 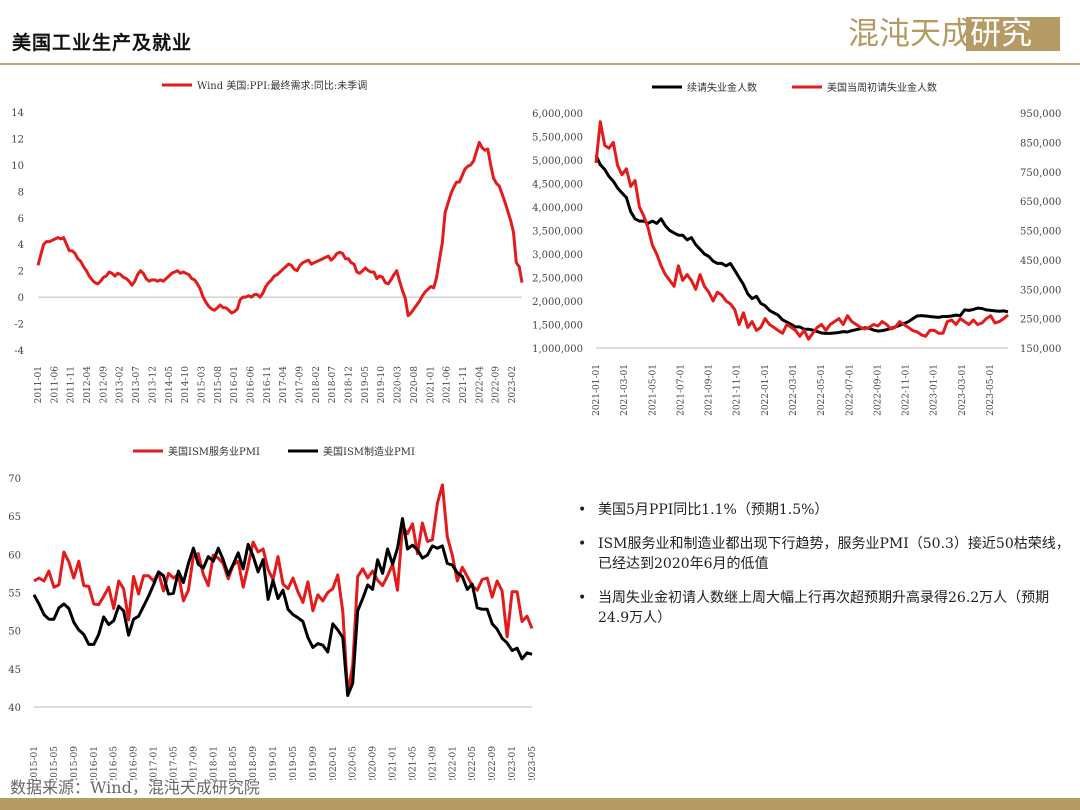 I want to click on x-tick-label: 2016-11, so click(x=268, y=384).